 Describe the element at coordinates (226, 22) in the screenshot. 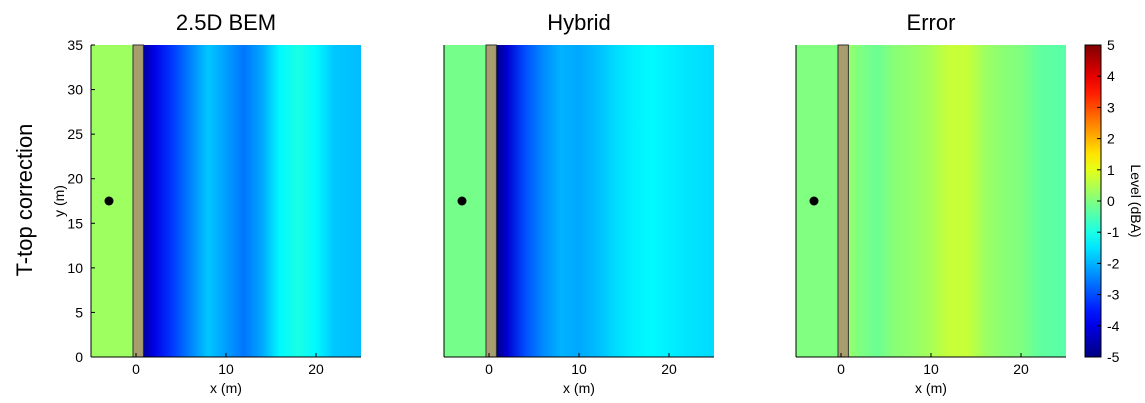

I see `panel-title: 2.5D BEM` at that location.